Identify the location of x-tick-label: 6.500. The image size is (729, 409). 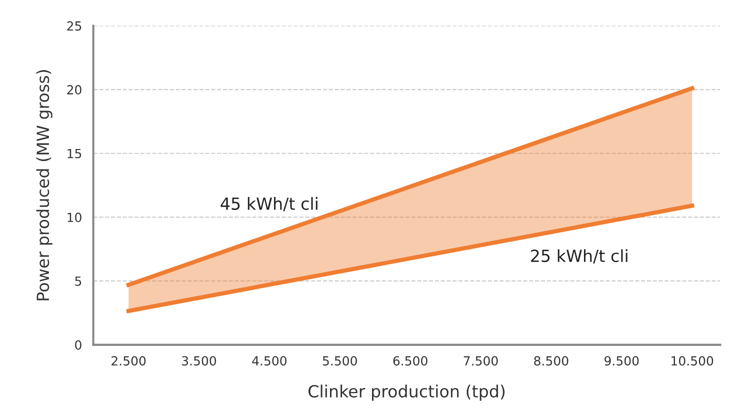
(410, 361).